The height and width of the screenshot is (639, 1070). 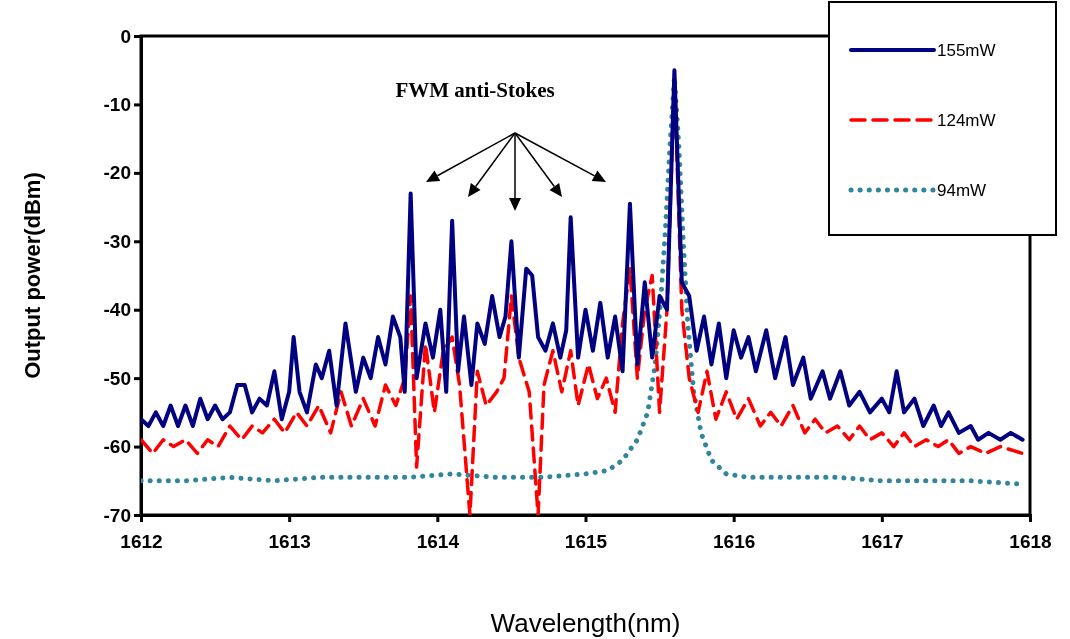 What do you see at coordinates (125, 36) in the screenshot?
I see `y-tick-label: 0` at bounding box center [125, 36].